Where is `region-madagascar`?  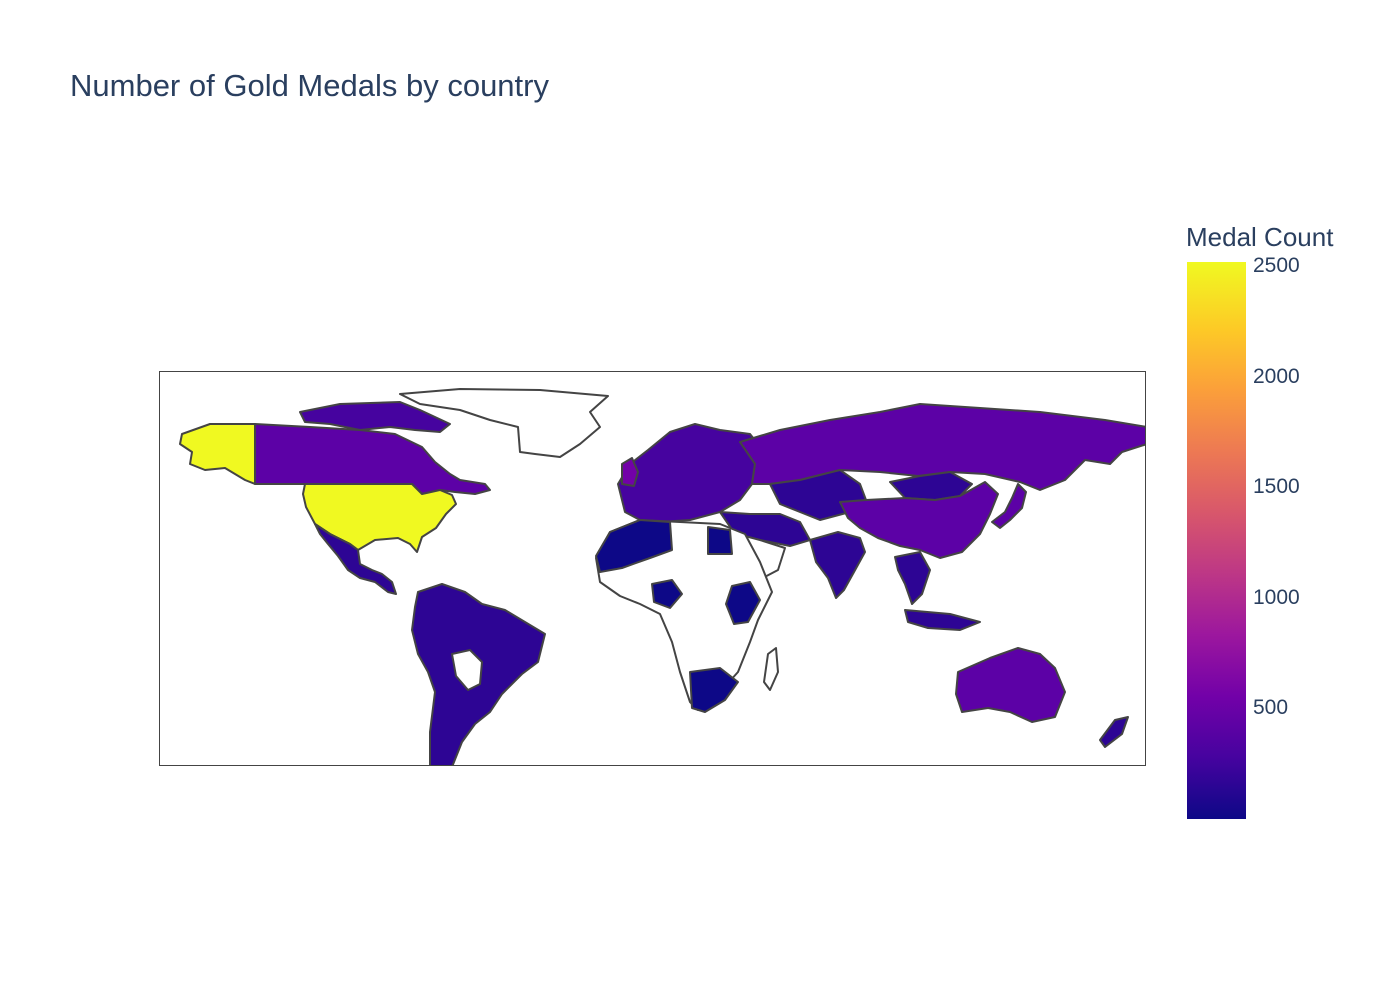
region-madagascar is located at coordinates (771, 669).